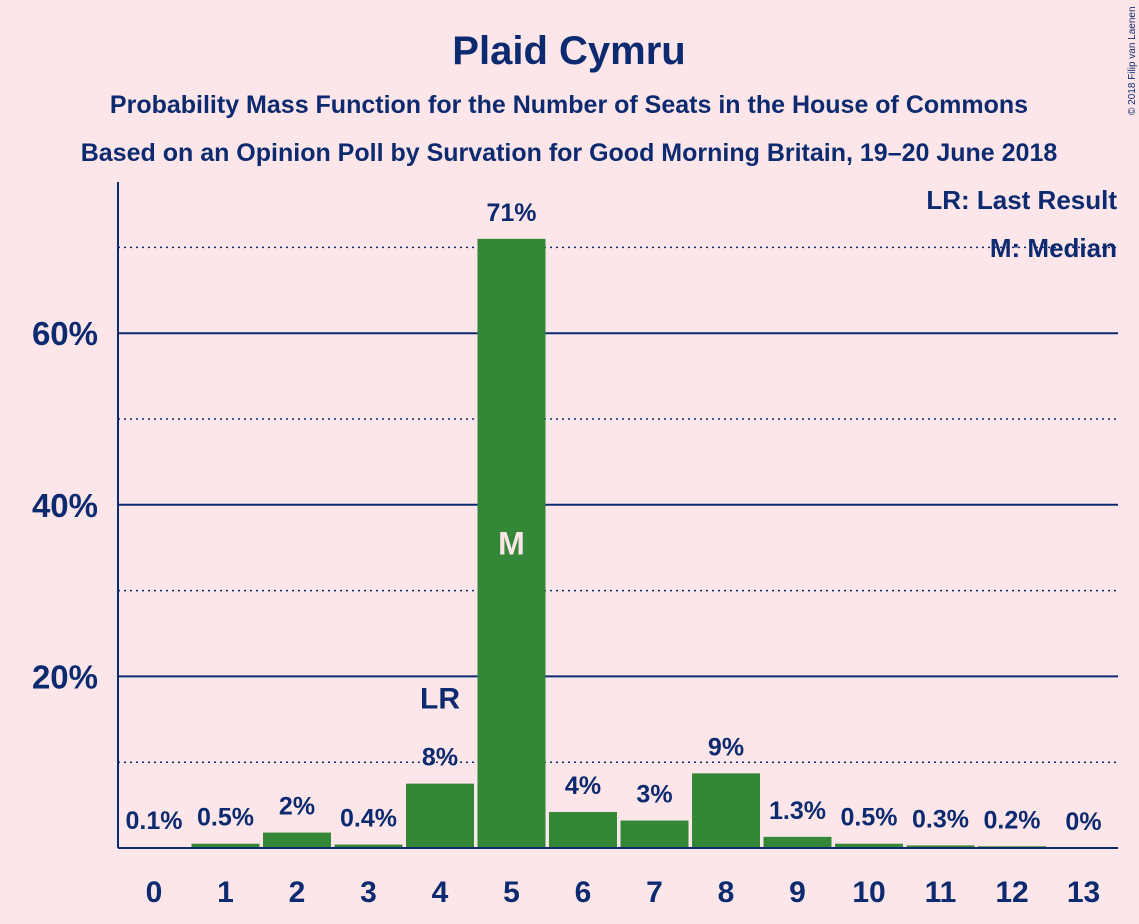 This screenshot has height=924, width=1139. What do you see at coordinates (1012, 820) in the screenshot?
I see `data-label-12: 0.2%` at bounding box center [1012, 820].